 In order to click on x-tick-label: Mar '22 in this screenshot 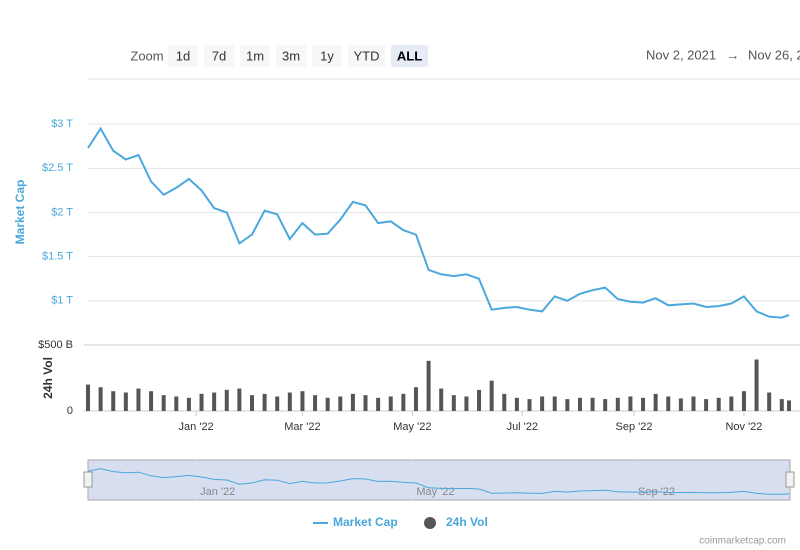, I will do `click(302, 427)`.